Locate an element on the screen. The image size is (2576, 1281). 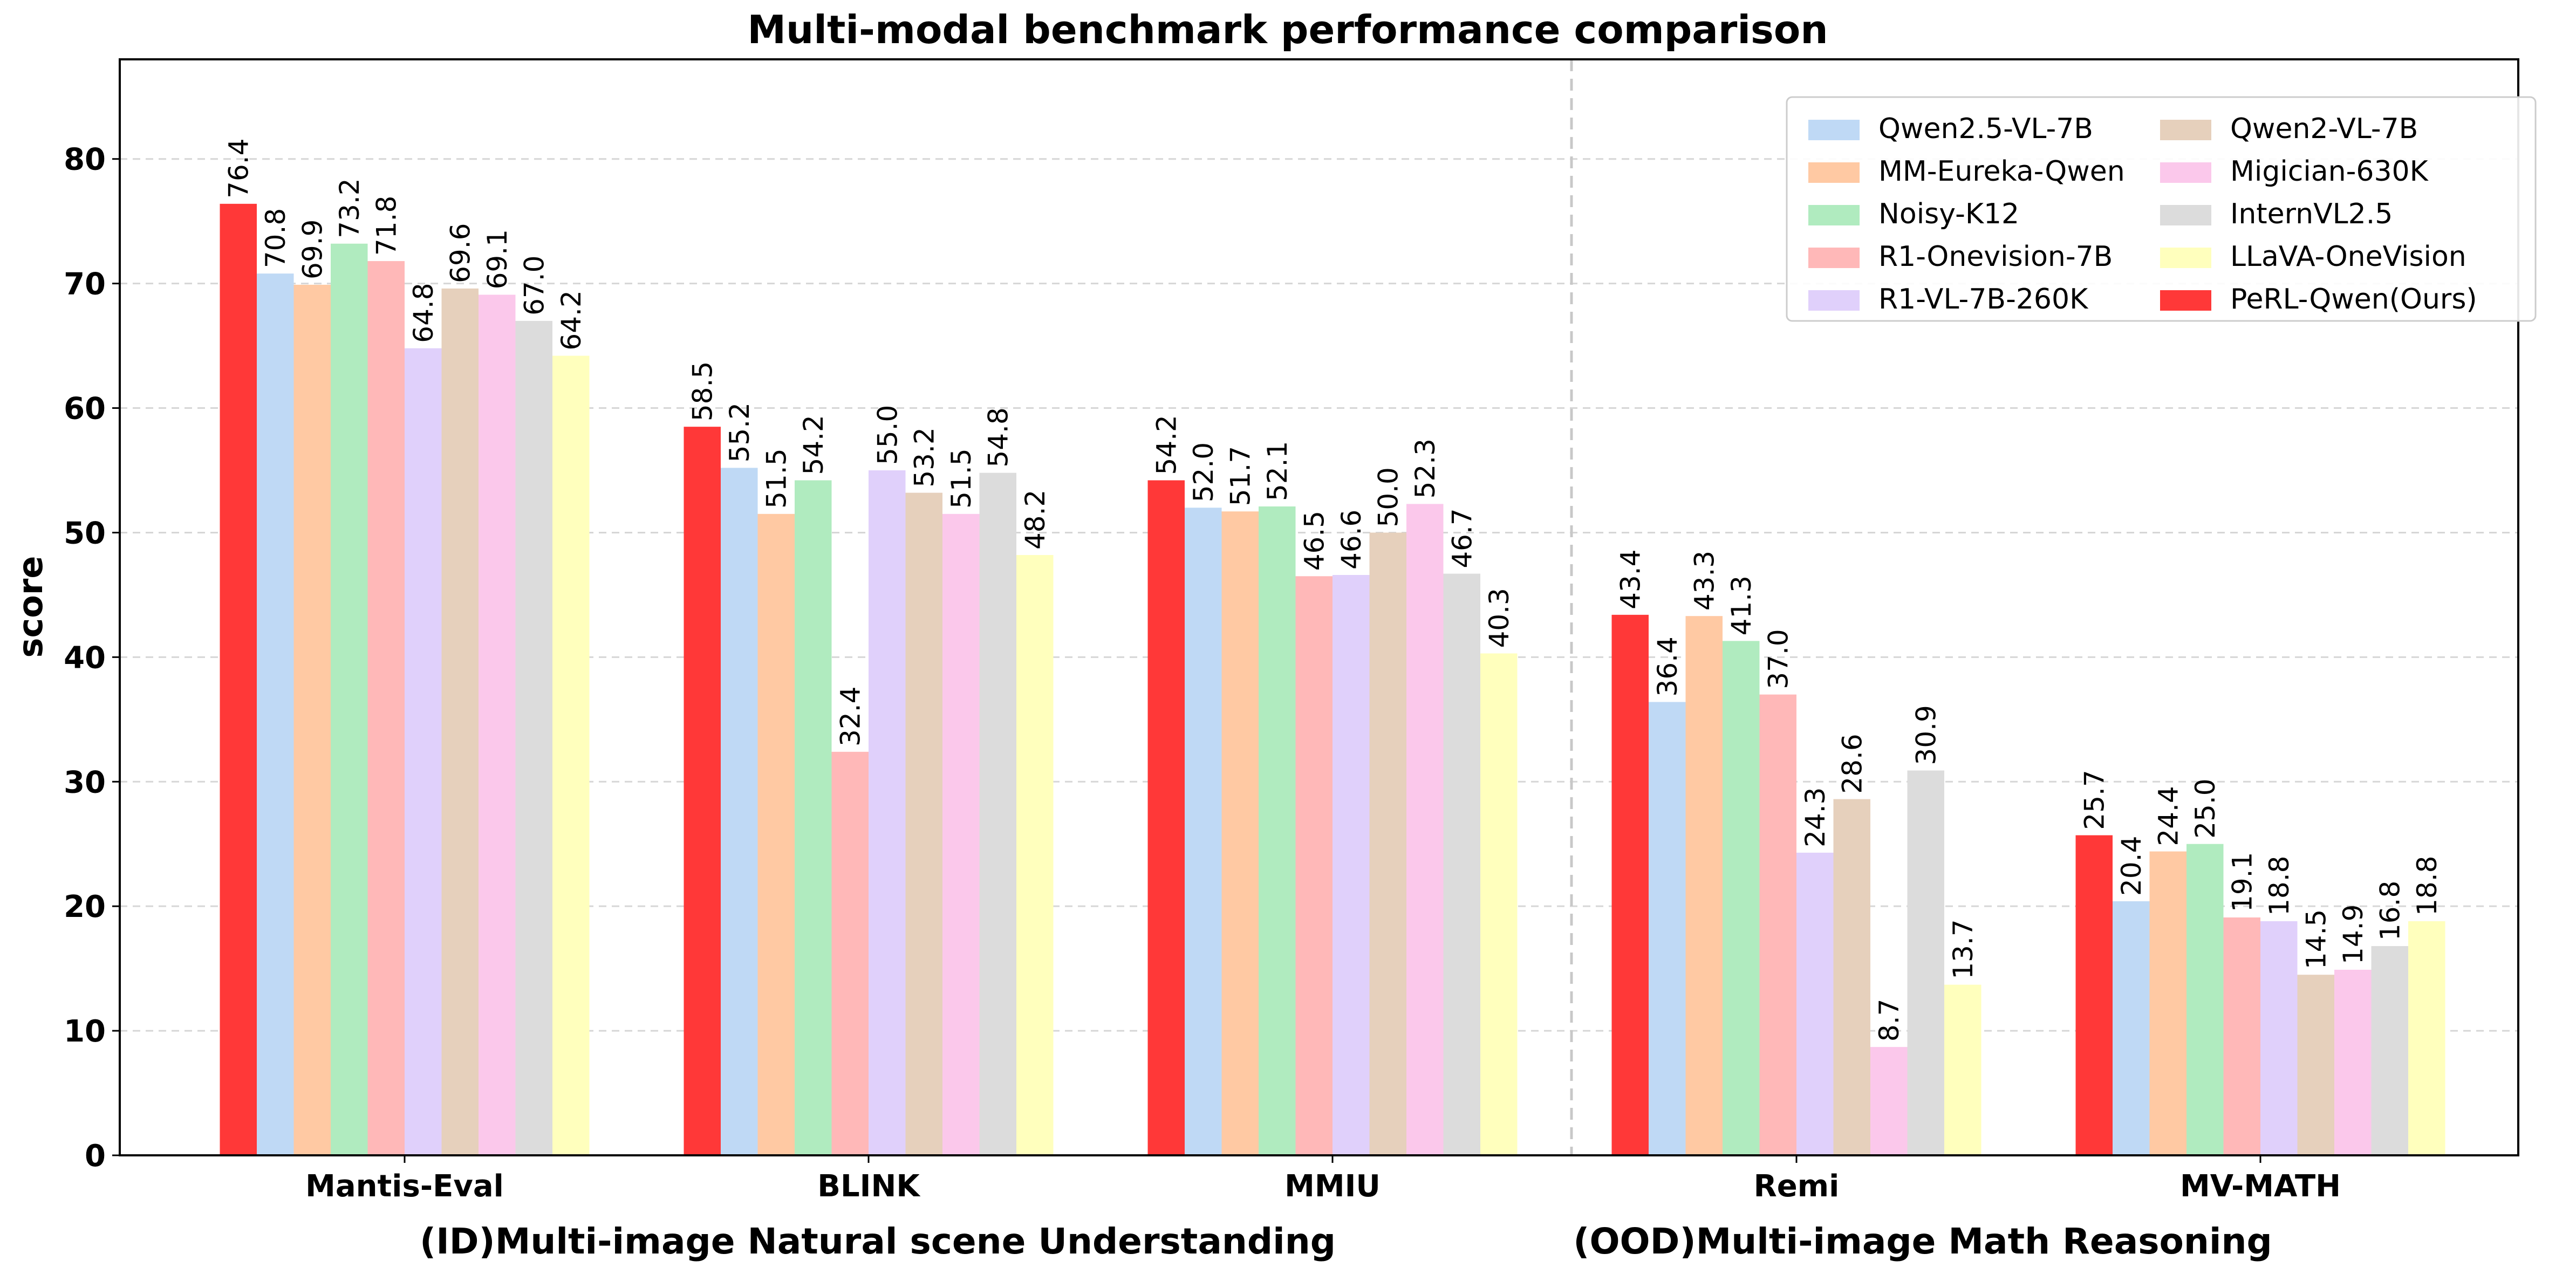
data-label: 25.0 is located at coordinates (2205, 808).